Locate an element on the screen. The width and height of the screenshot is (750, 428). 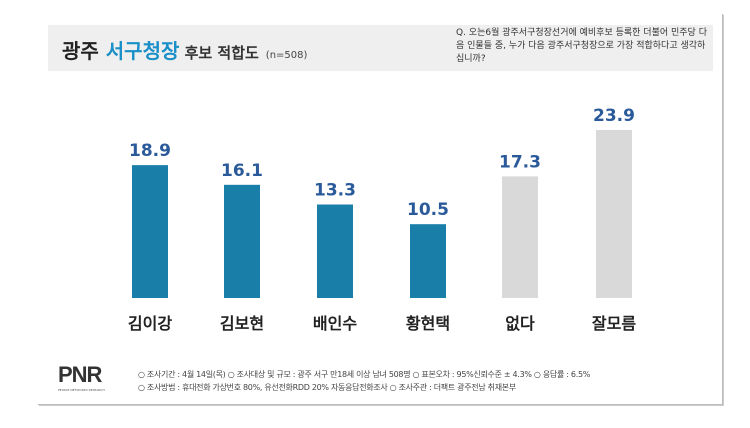
category-label: 김보현 is located at coordinates (242, 323).